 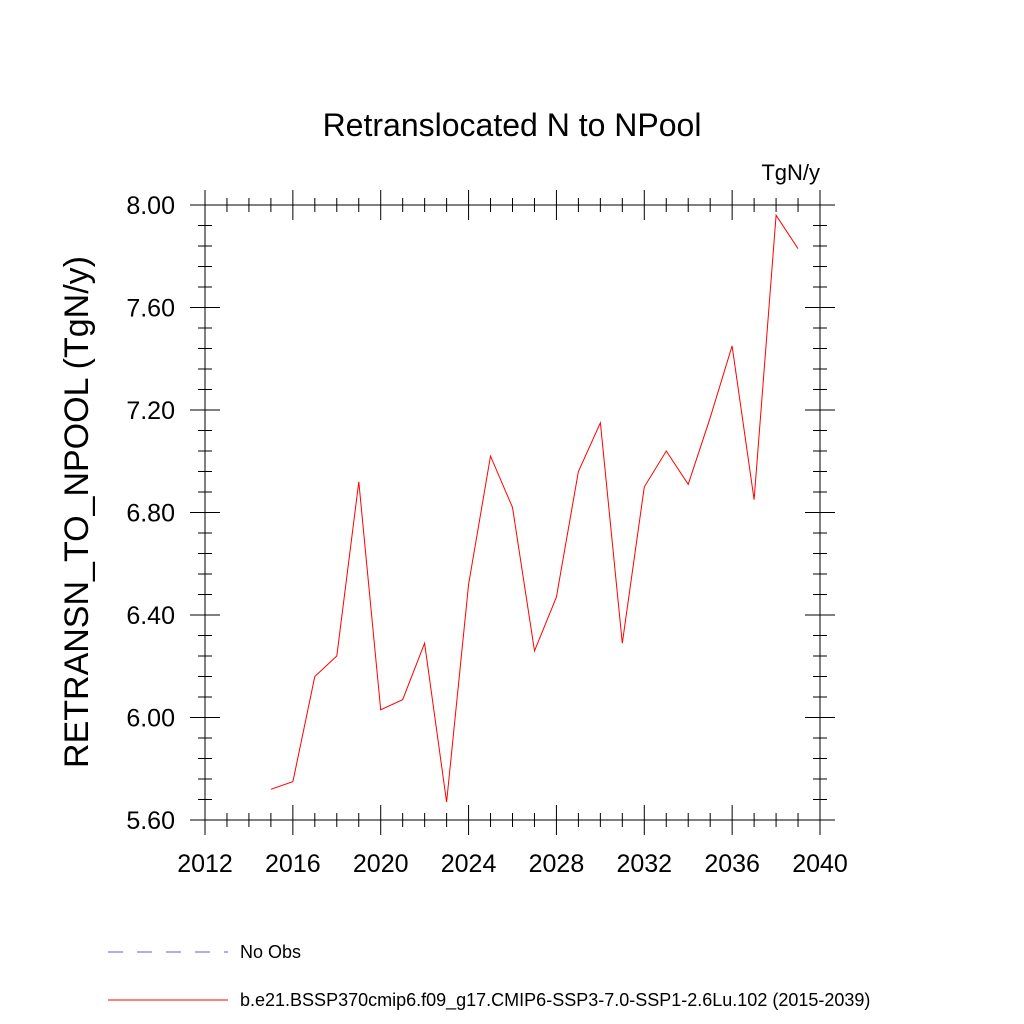 I want to click on x-tick-label: 2036, so click(x=732, y=864).